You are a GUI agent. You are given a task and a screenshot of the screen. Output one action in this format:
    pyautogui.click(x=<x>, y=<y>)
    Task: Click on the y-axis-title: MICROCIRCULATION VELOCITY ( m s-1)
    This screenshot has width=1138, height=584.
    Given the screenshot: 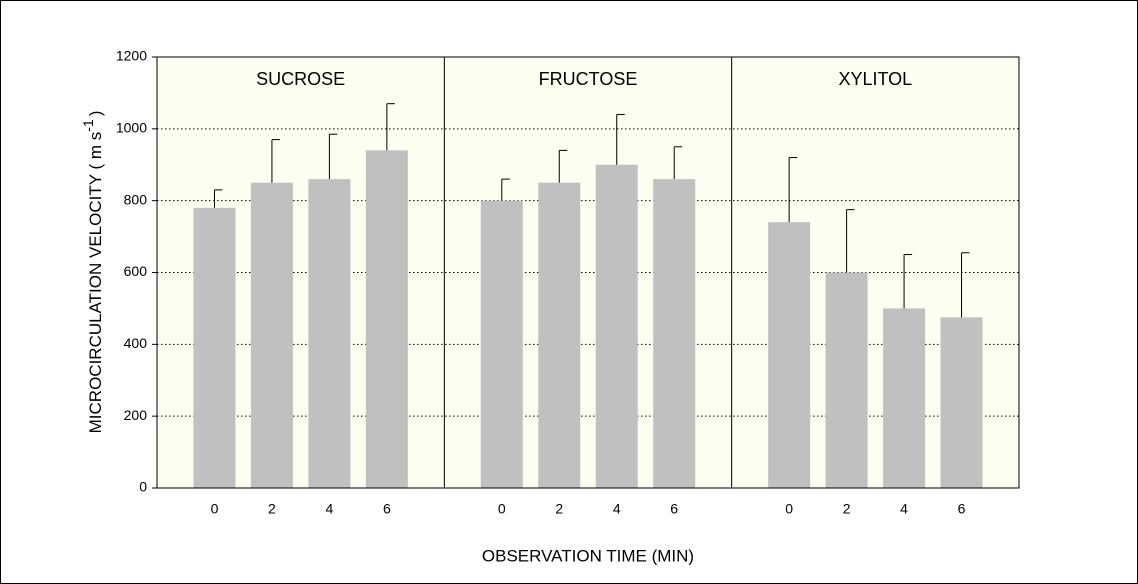 What is the action you would take?
    pyautogui.click(x=93, y=272)
    